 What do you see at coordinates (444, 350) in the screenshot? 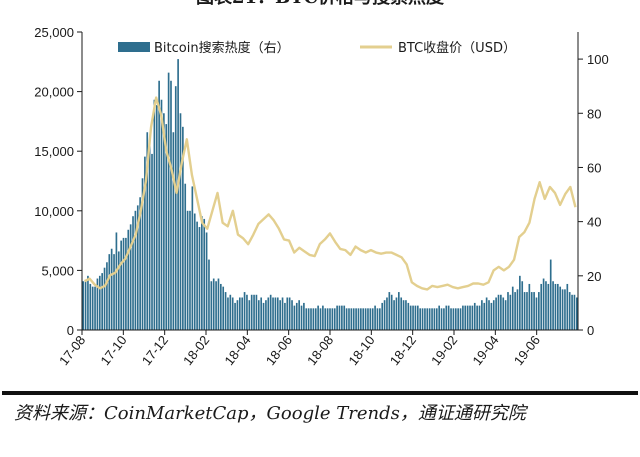
I see `x-tick-label: 19-02` at bounding box center [444, 350].